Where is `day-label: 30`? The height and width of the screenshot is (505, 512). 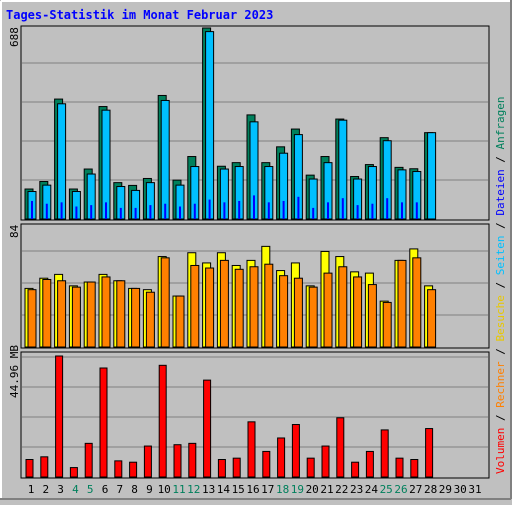 day-label: 30 is located at coordinates (460, 489).